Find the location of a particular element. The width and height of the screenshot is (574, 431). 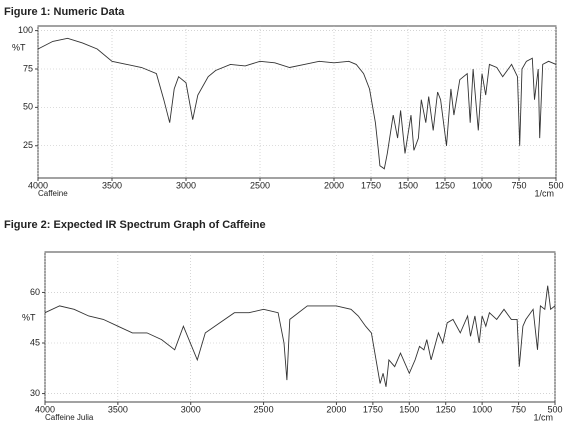

y-tick-label: 60 is located at coordinates (35, 292).